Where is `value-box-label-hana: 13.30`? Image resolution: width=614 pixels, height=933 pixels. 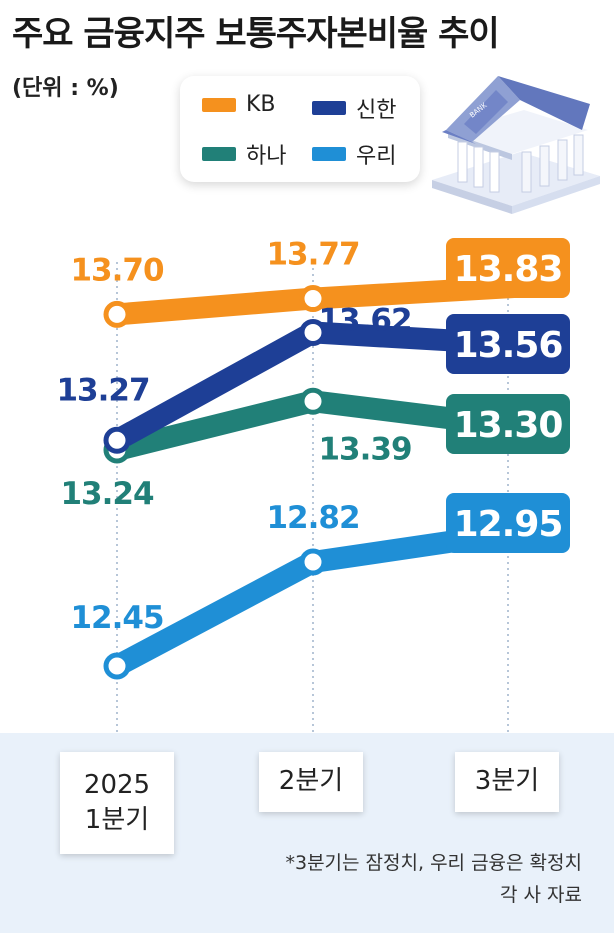 value-box-label-hana: 13.30 is located at coordinates (508, 425).